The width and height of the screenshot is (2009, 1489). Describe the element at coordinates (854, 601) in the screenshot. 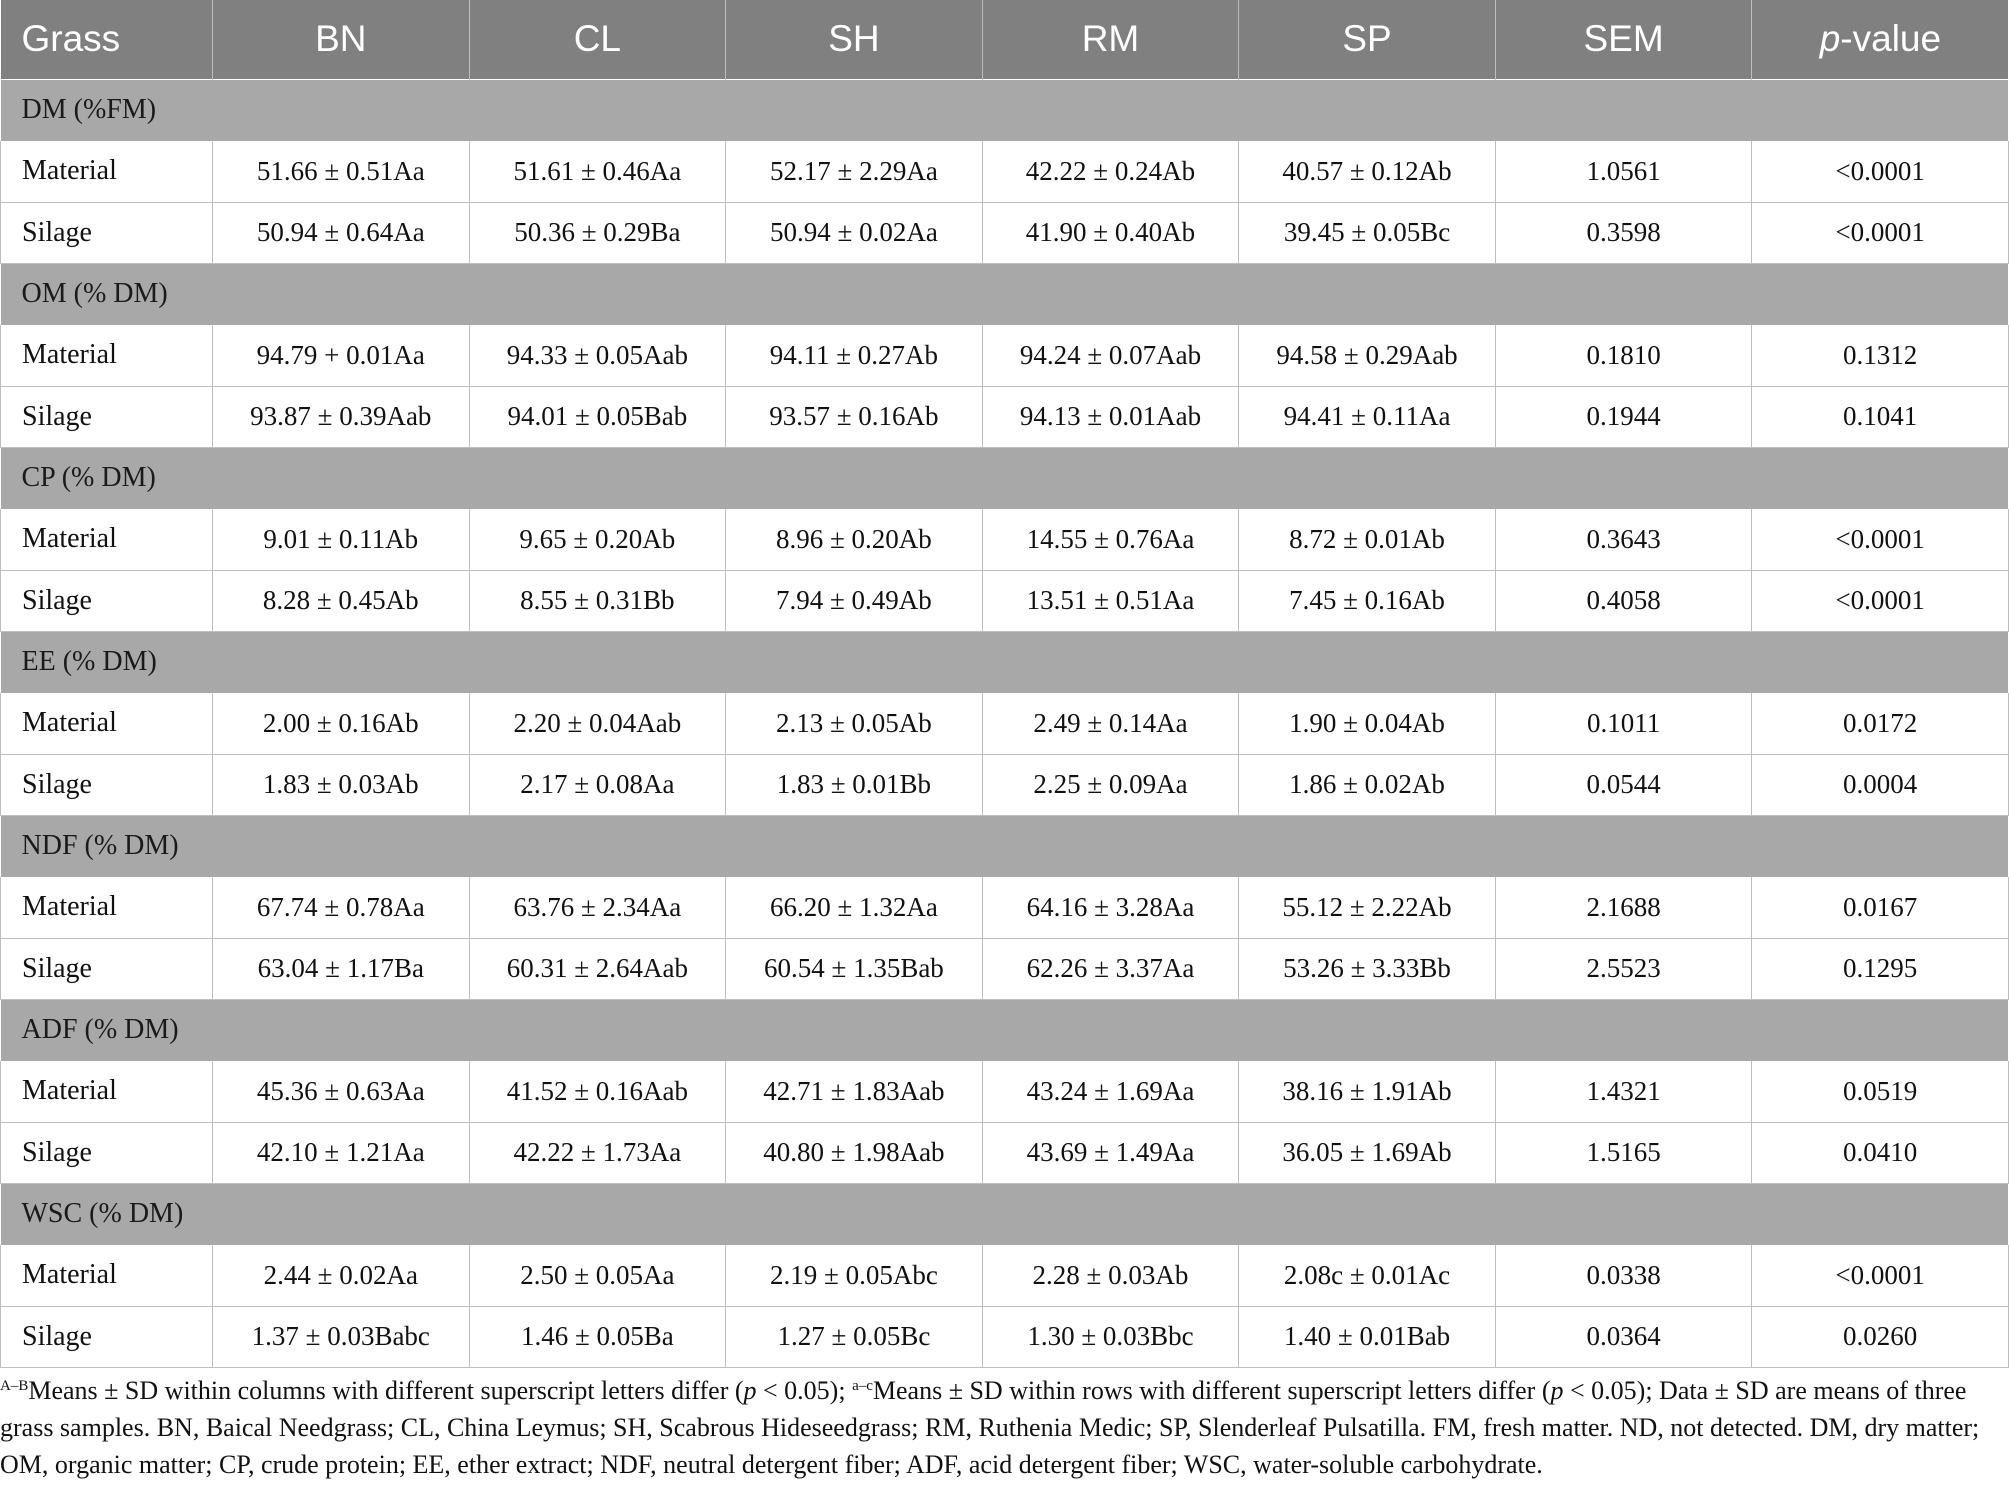

I see `cell-sh: 7.94 ± 0.49Ab` at that location.